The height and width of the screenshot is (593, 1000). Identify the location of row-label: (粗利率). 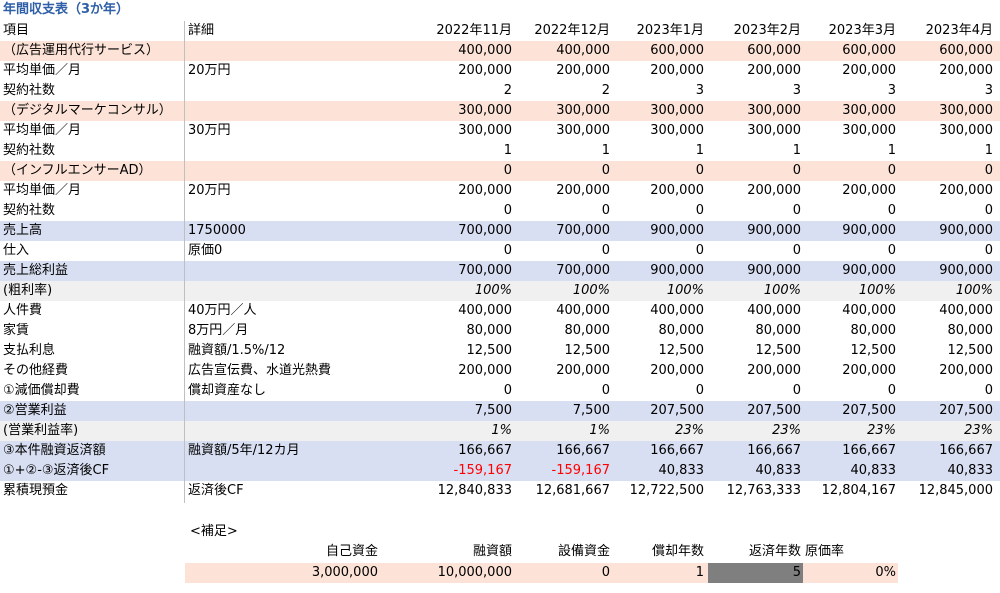
(28, 290).